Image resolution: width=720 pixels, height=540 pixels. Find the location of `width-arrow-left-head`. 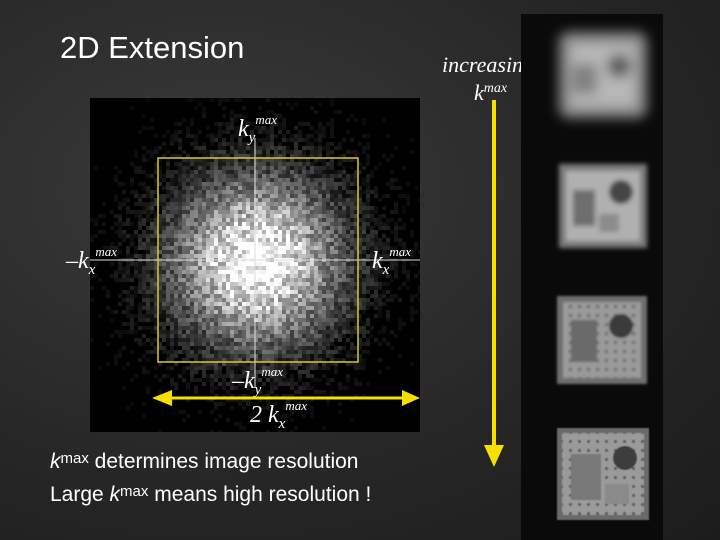

width-arrow-left-head is located at coordinates (162, 398).